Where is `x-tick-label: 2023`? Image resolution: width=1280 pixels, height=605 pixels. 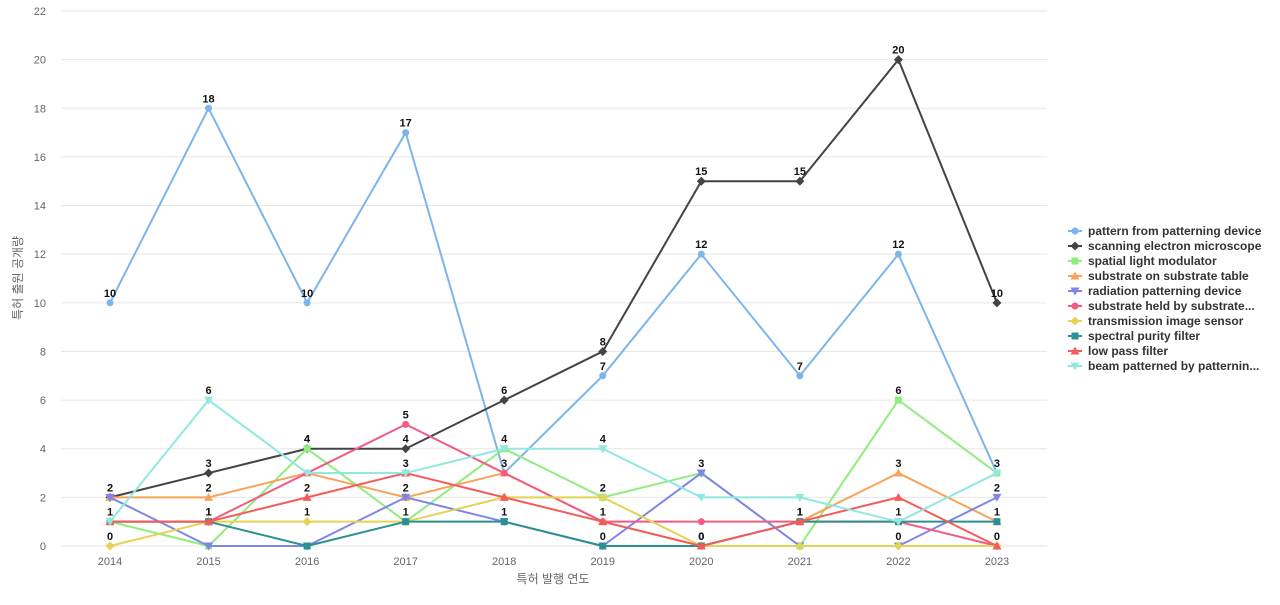 x-tick-label: 2023 is located at coordinates (997, 562).